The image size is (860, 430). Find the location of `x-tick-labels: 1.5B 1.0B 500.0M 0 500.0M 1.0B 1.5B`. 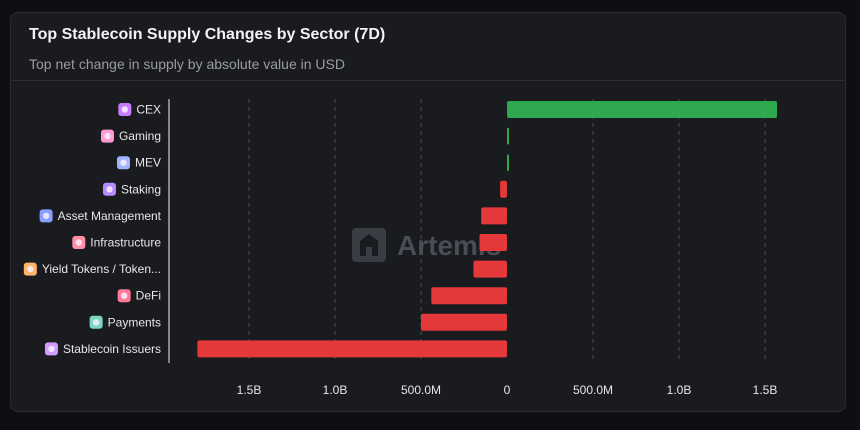

x-tick-labels: 1.5B 1.0B 500.0M 0 500.0M 1.0B 1.5B is located at coordinates (507, 390).